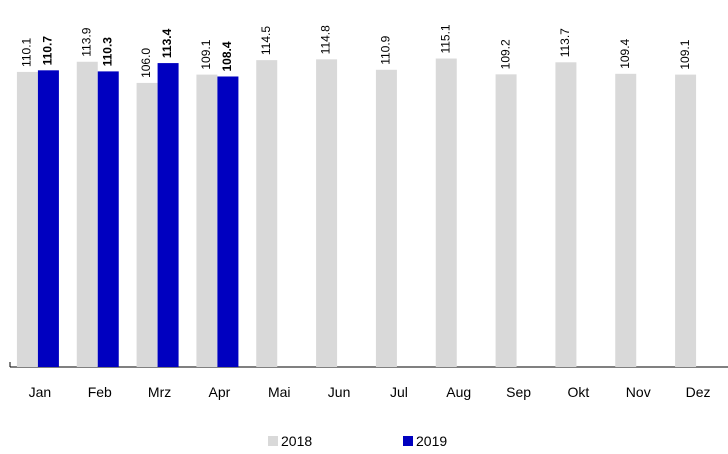 The height and width of the screenshot is (454, 728). I want to click on value-label: 114.8, so click(326, 39).